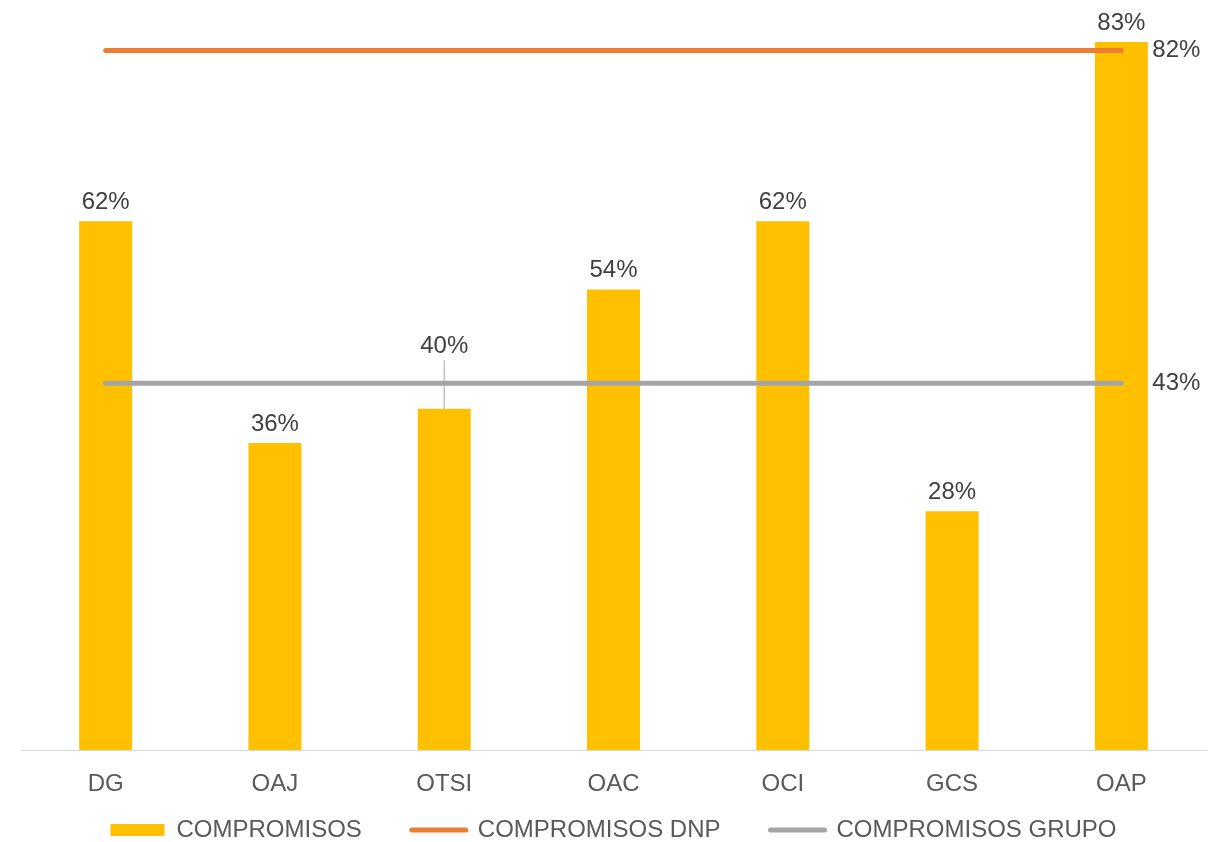  Describe the element at coordinates (1176, 49) in the screenshot. I see `data-label: 82%` at that location.